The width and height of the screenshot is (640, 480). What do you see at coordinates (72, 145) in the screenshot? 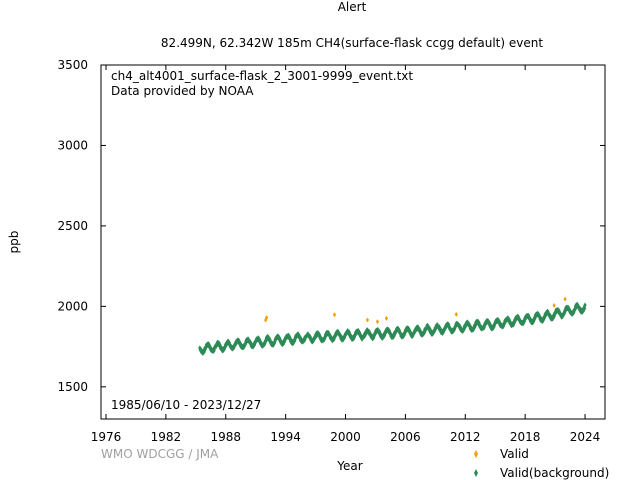
I see `y-tick-label: 3000` at bounding box center [72, 145].